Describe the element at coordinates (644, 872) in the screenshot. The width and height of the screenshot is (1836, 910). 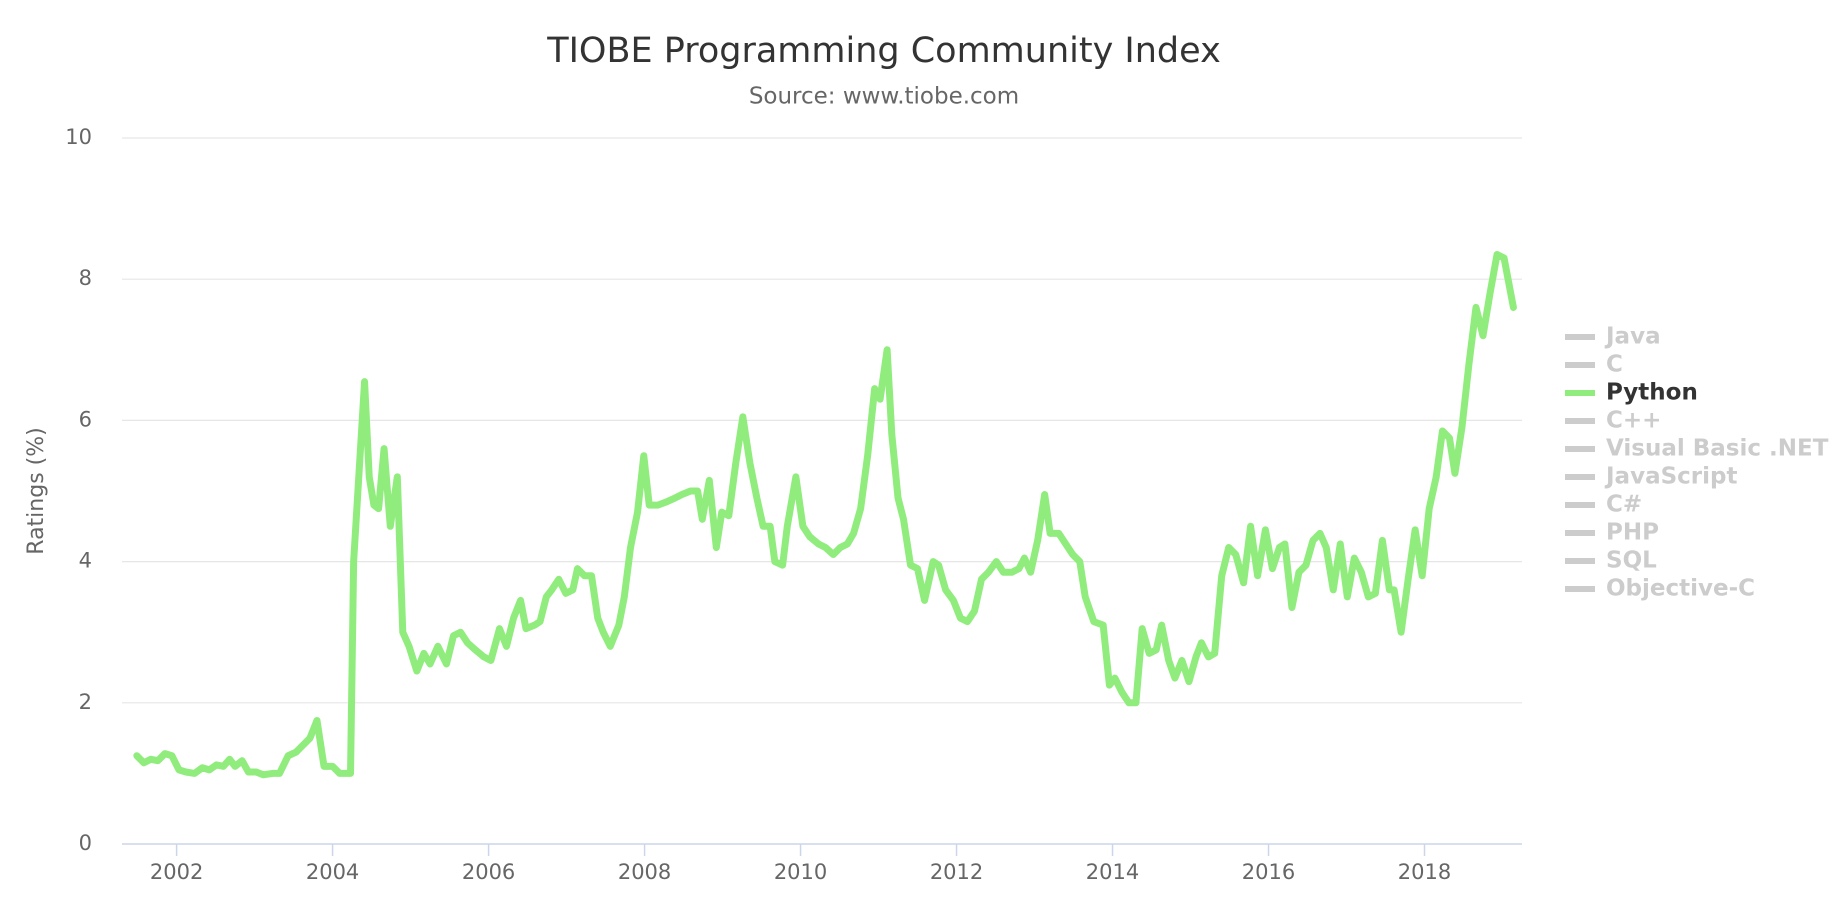
I see `x-tick-label: 2008` at that location.